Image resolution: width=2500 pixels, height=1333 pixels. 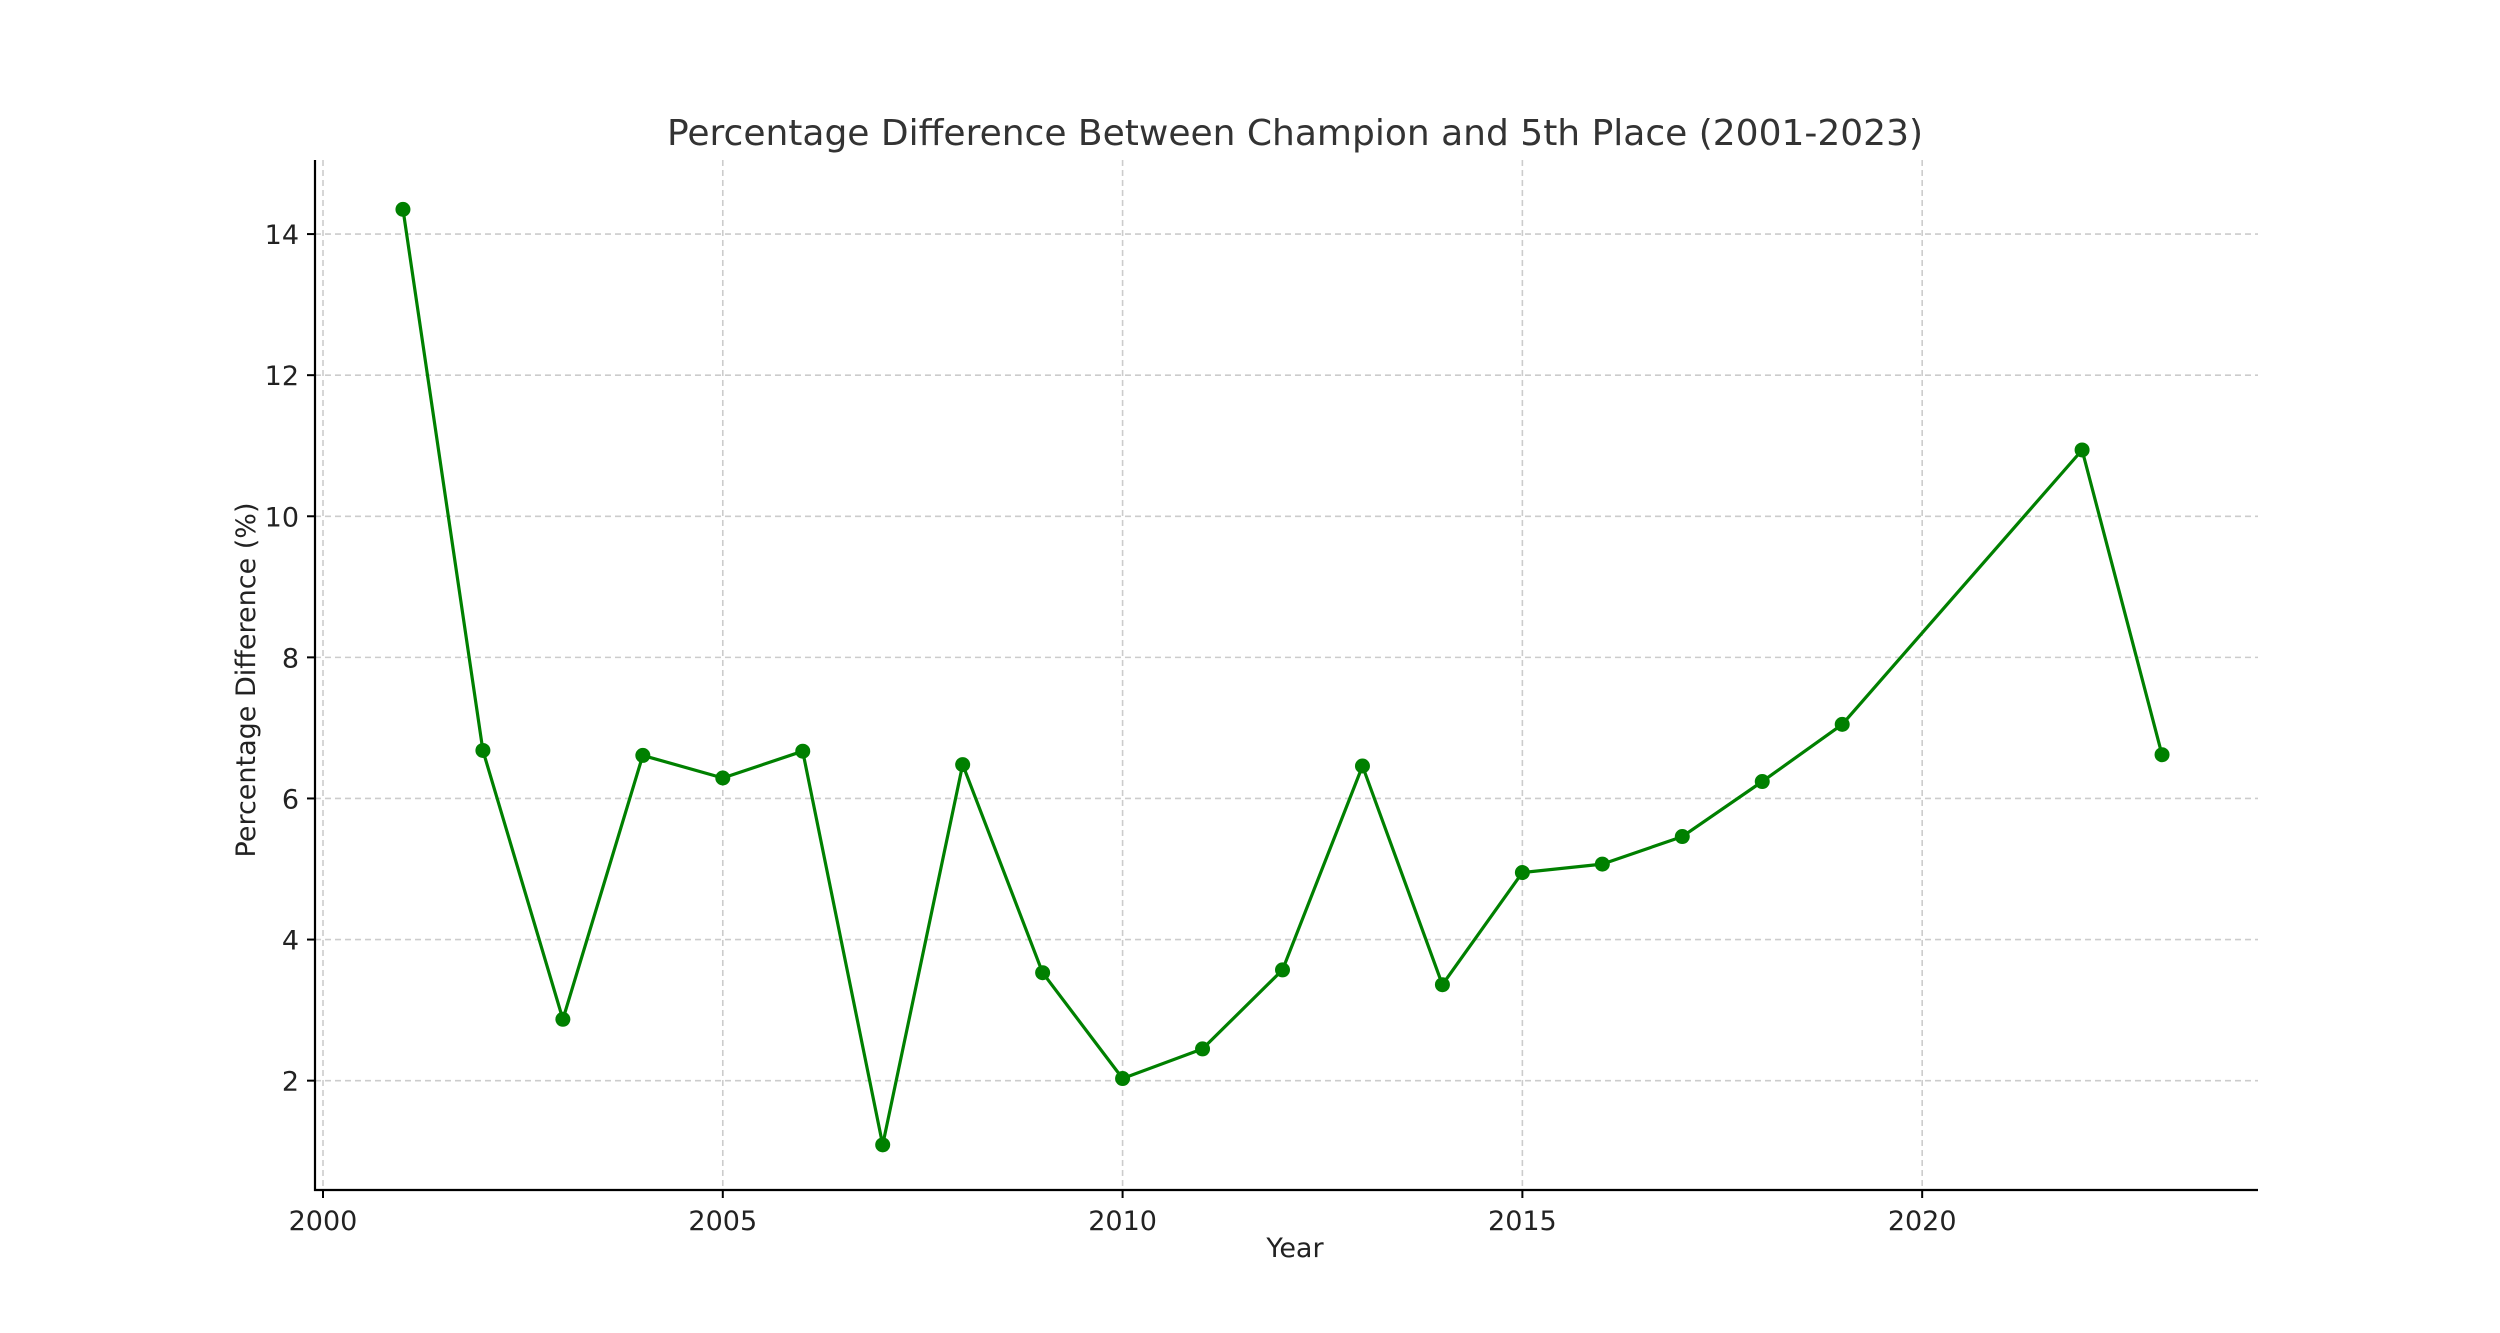 I want to click on x-tick-label-2000: 2000, so click(x=323, y=1221).